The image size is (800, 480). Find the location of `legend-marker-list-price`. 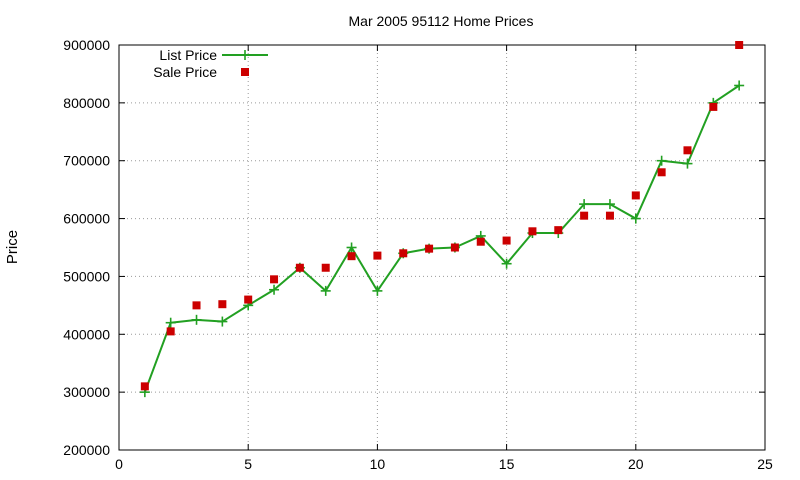

legend-marker-list-price is located at coordinates (245, 55).